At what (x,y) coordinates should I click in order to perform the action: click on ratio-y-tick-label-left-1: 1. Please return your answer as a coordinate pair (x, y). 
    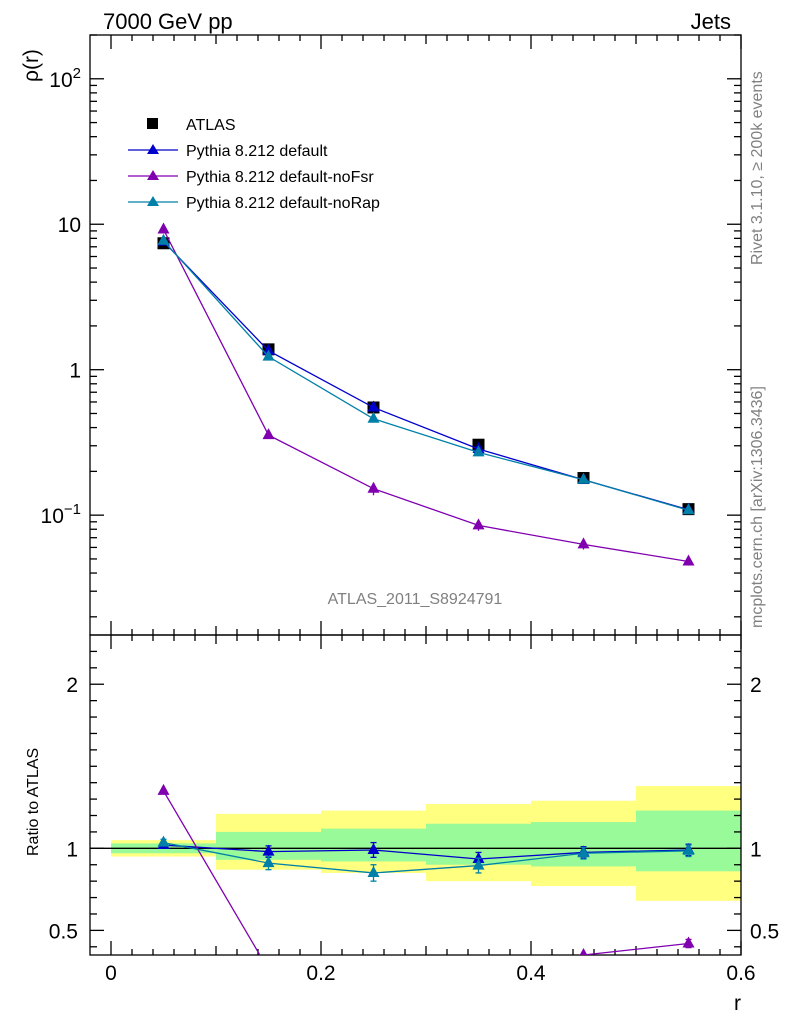
    Looking at the image, I should click on (72, 849).